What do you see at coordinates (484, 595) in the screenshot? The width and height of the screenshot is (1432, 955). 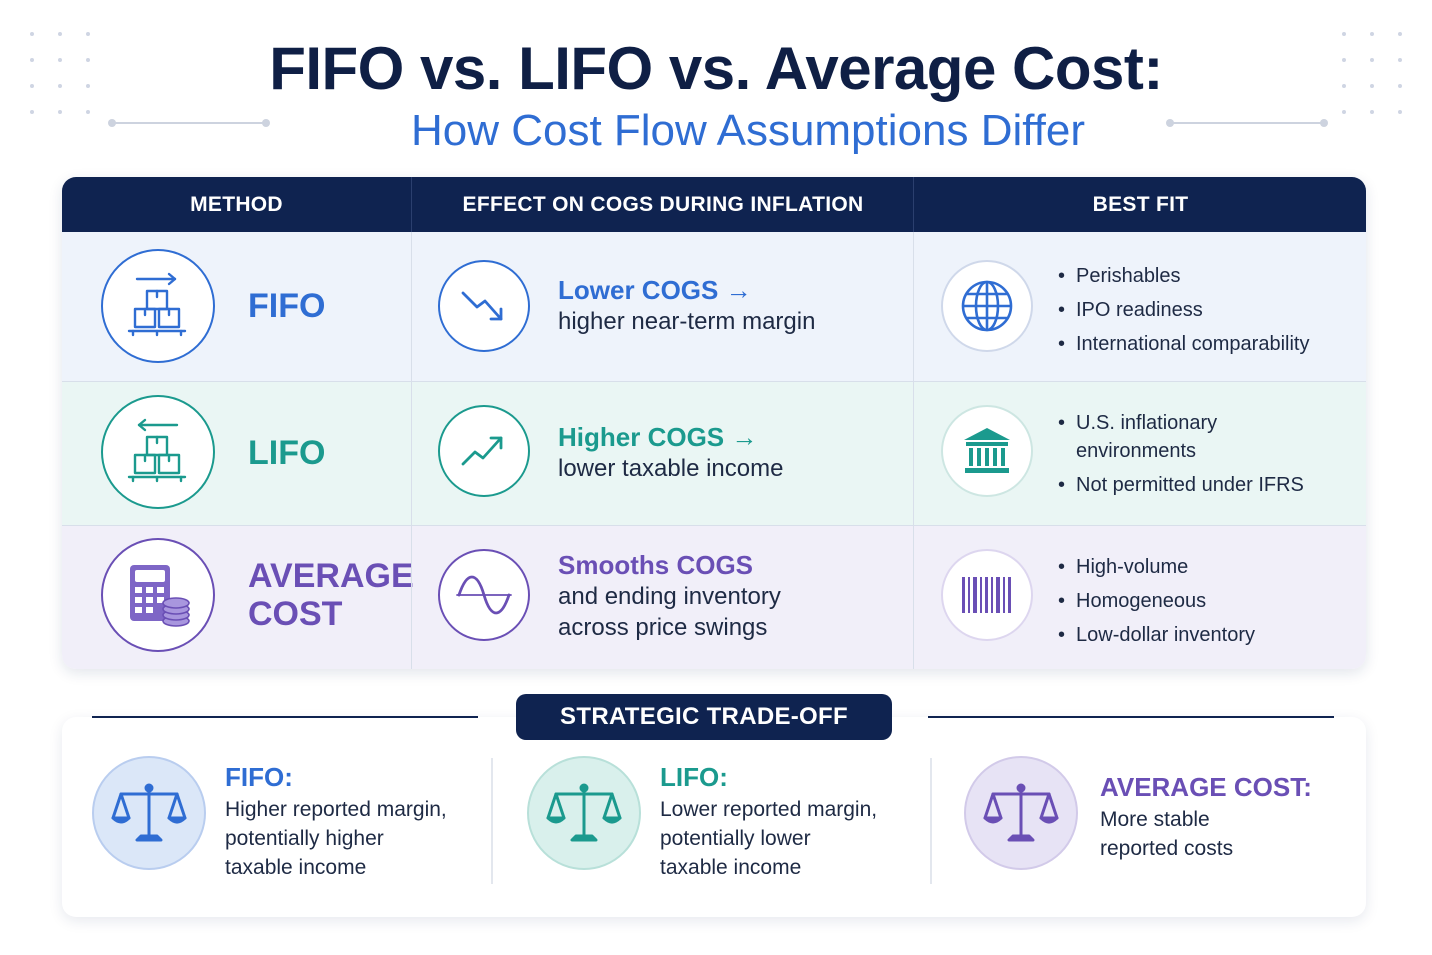 I see `sine-wave-icon` at bounding box center [484, 595].